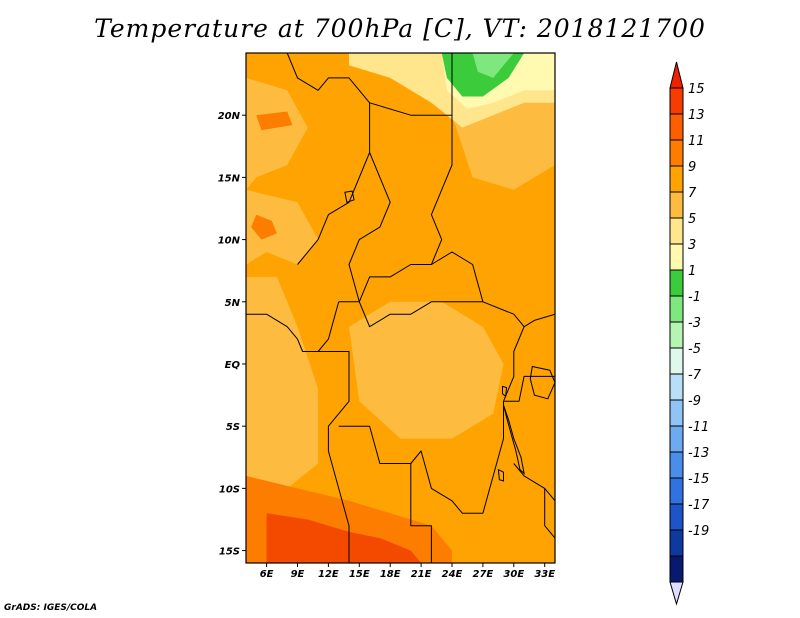 The width and height of the screenshot is (800, 618). I want to click on colorbar-label: -15, so click(698, 479).